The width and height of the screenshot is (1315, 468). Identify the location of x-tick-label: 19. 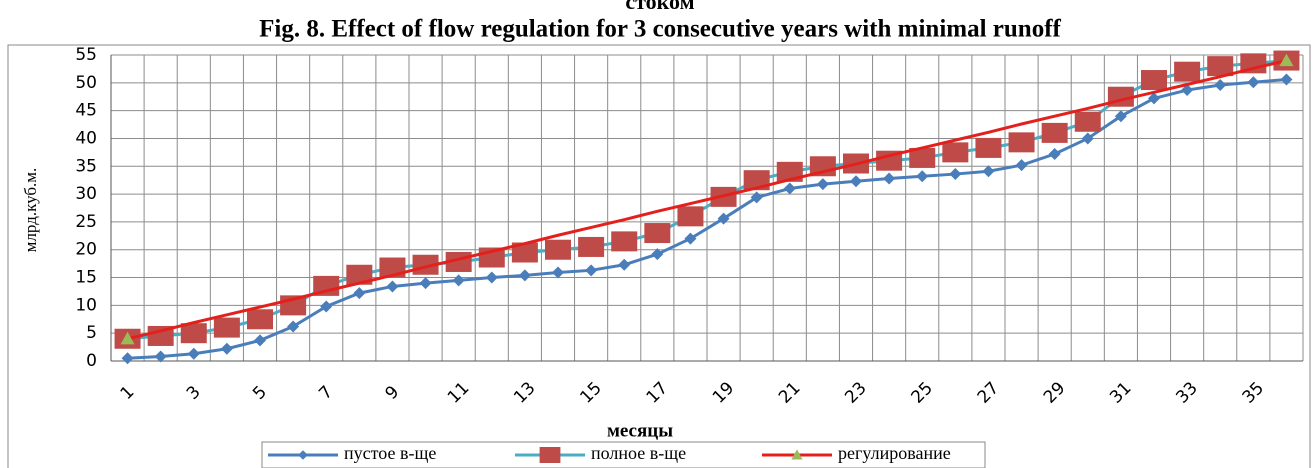
(723, 392).